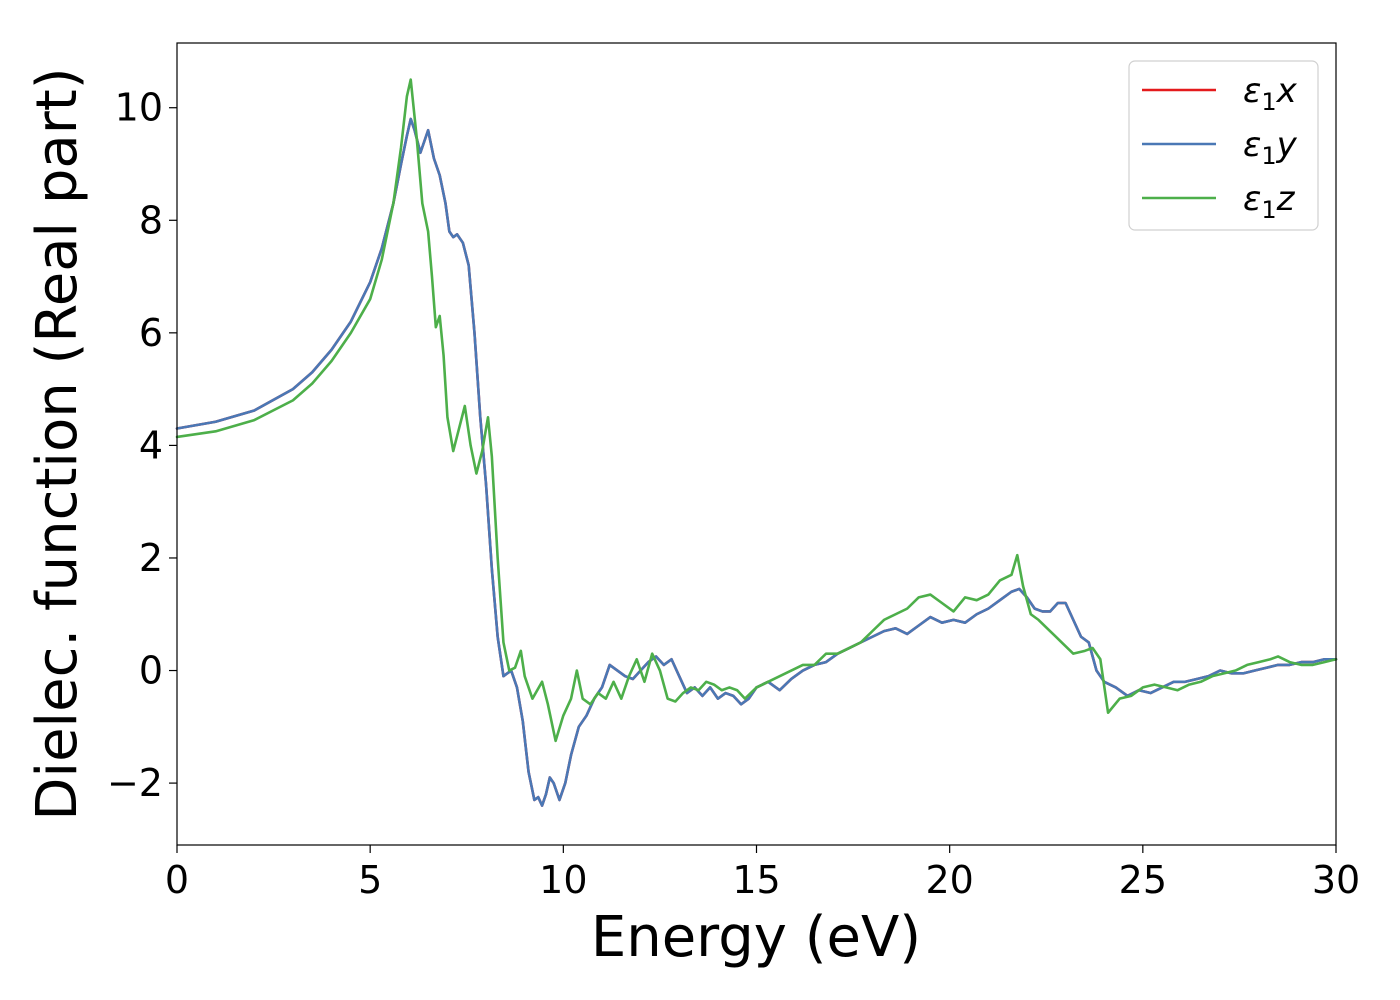  I want to click on x-axis-ticks: 0 5 10 15 20 25 30, so click(762, 873).